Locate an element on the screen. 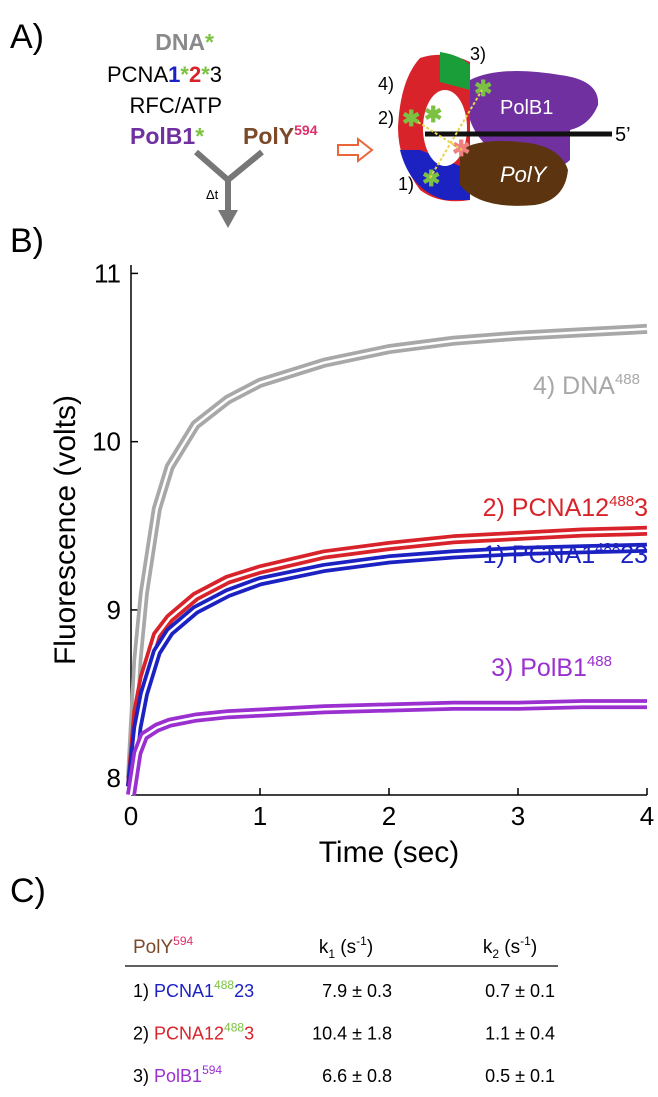 The height and width of the screenshot is (1097, 658). label: PolB1 is located at coordinates (526, 108).